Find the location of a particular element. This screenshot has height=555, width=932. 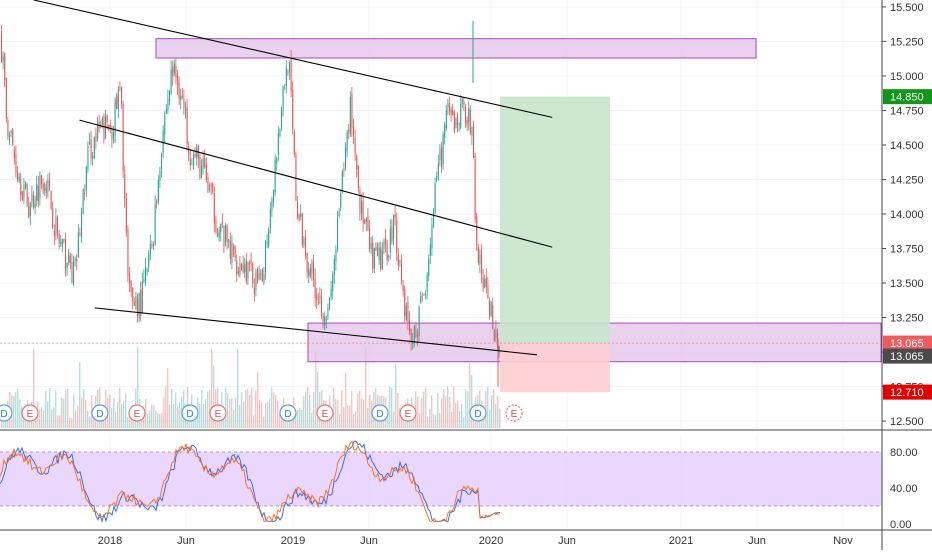

resistance-zone is located at coordinates (456, 48).